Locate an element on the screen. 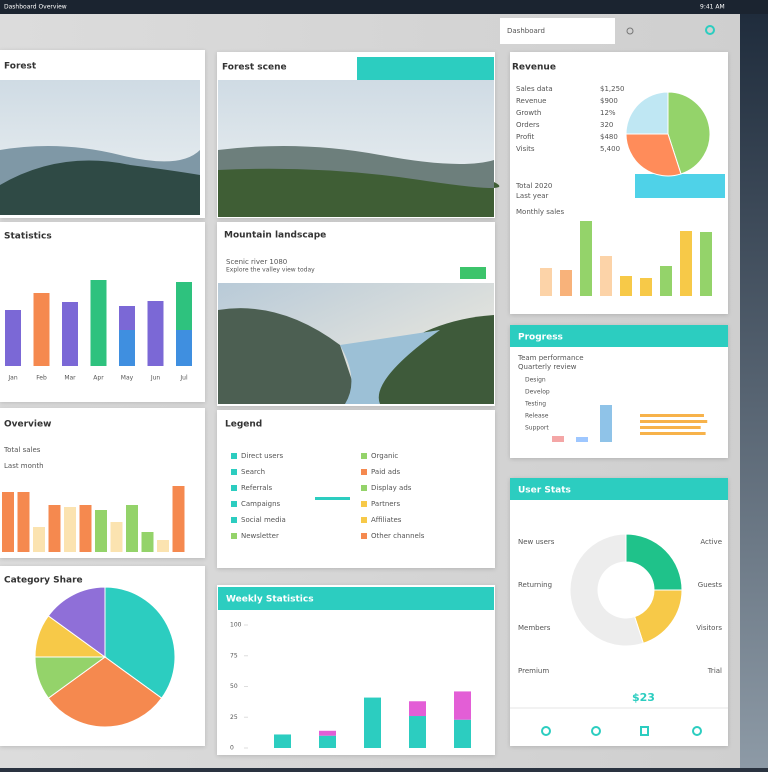  status: 9:41 AM is located at coordinates (712, 7).